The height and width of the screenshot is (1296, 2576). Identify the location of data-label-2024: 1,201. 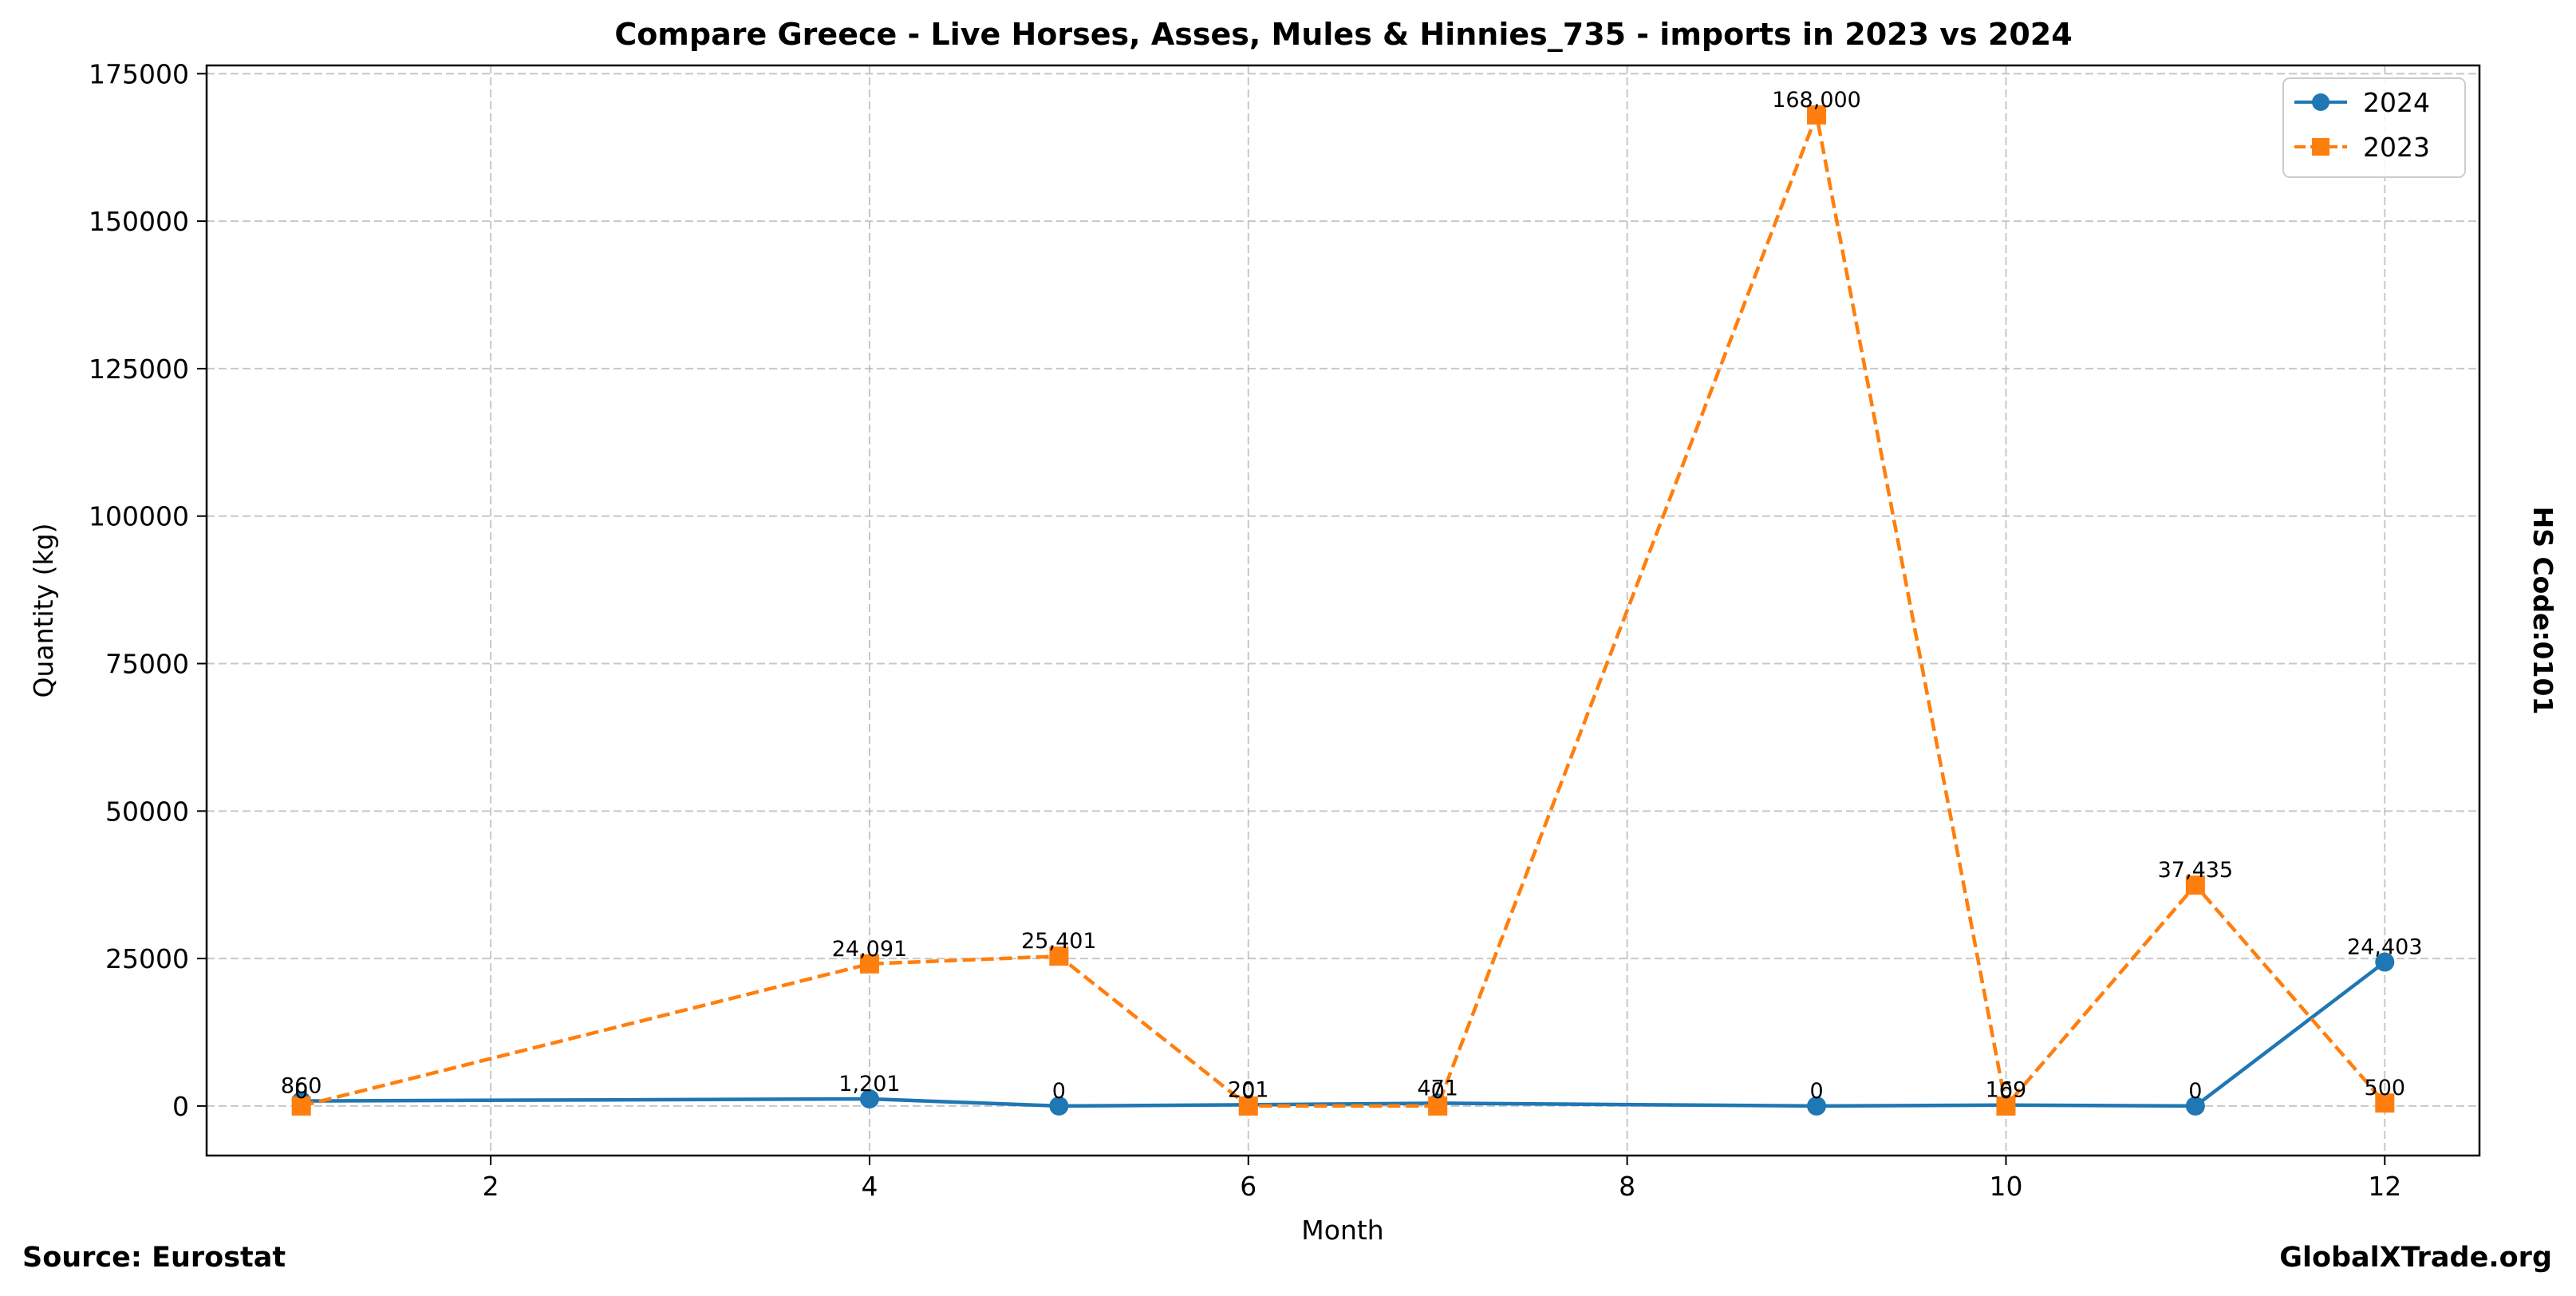
(869, 1084).